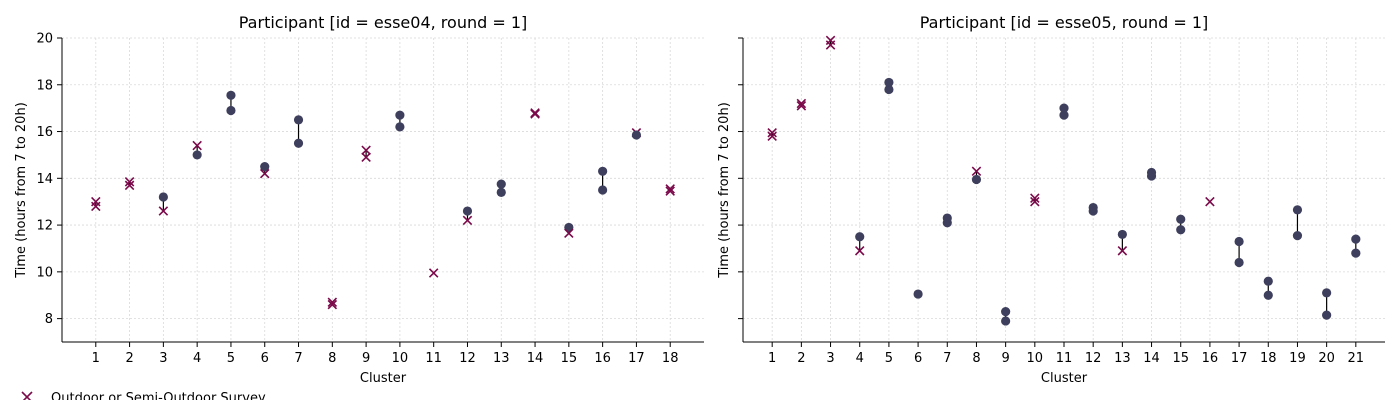  Describe the element at coordinates (724, 190) in the screenshot. I see `y-axis-label: Time (hours from 7 to 20h)` at that location.